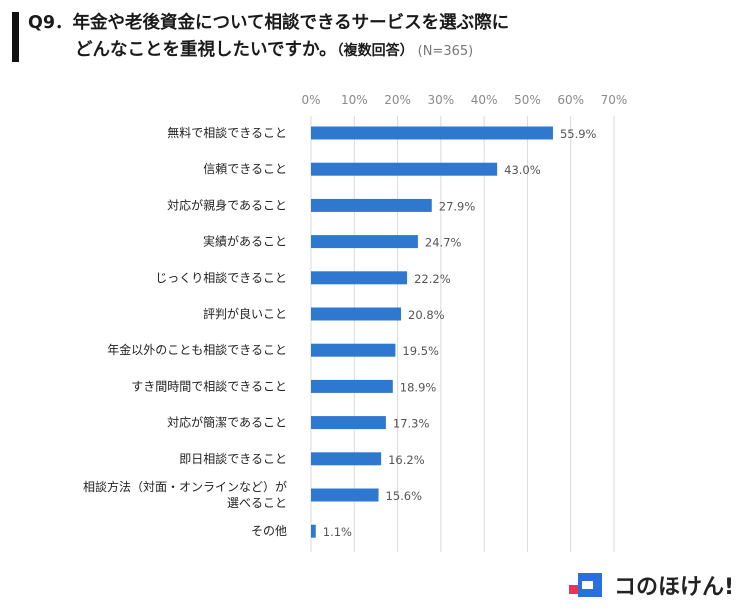 The height and width of the screenshot is (615, 750). I want to click on logo-mark-icon, so click(585, 585).